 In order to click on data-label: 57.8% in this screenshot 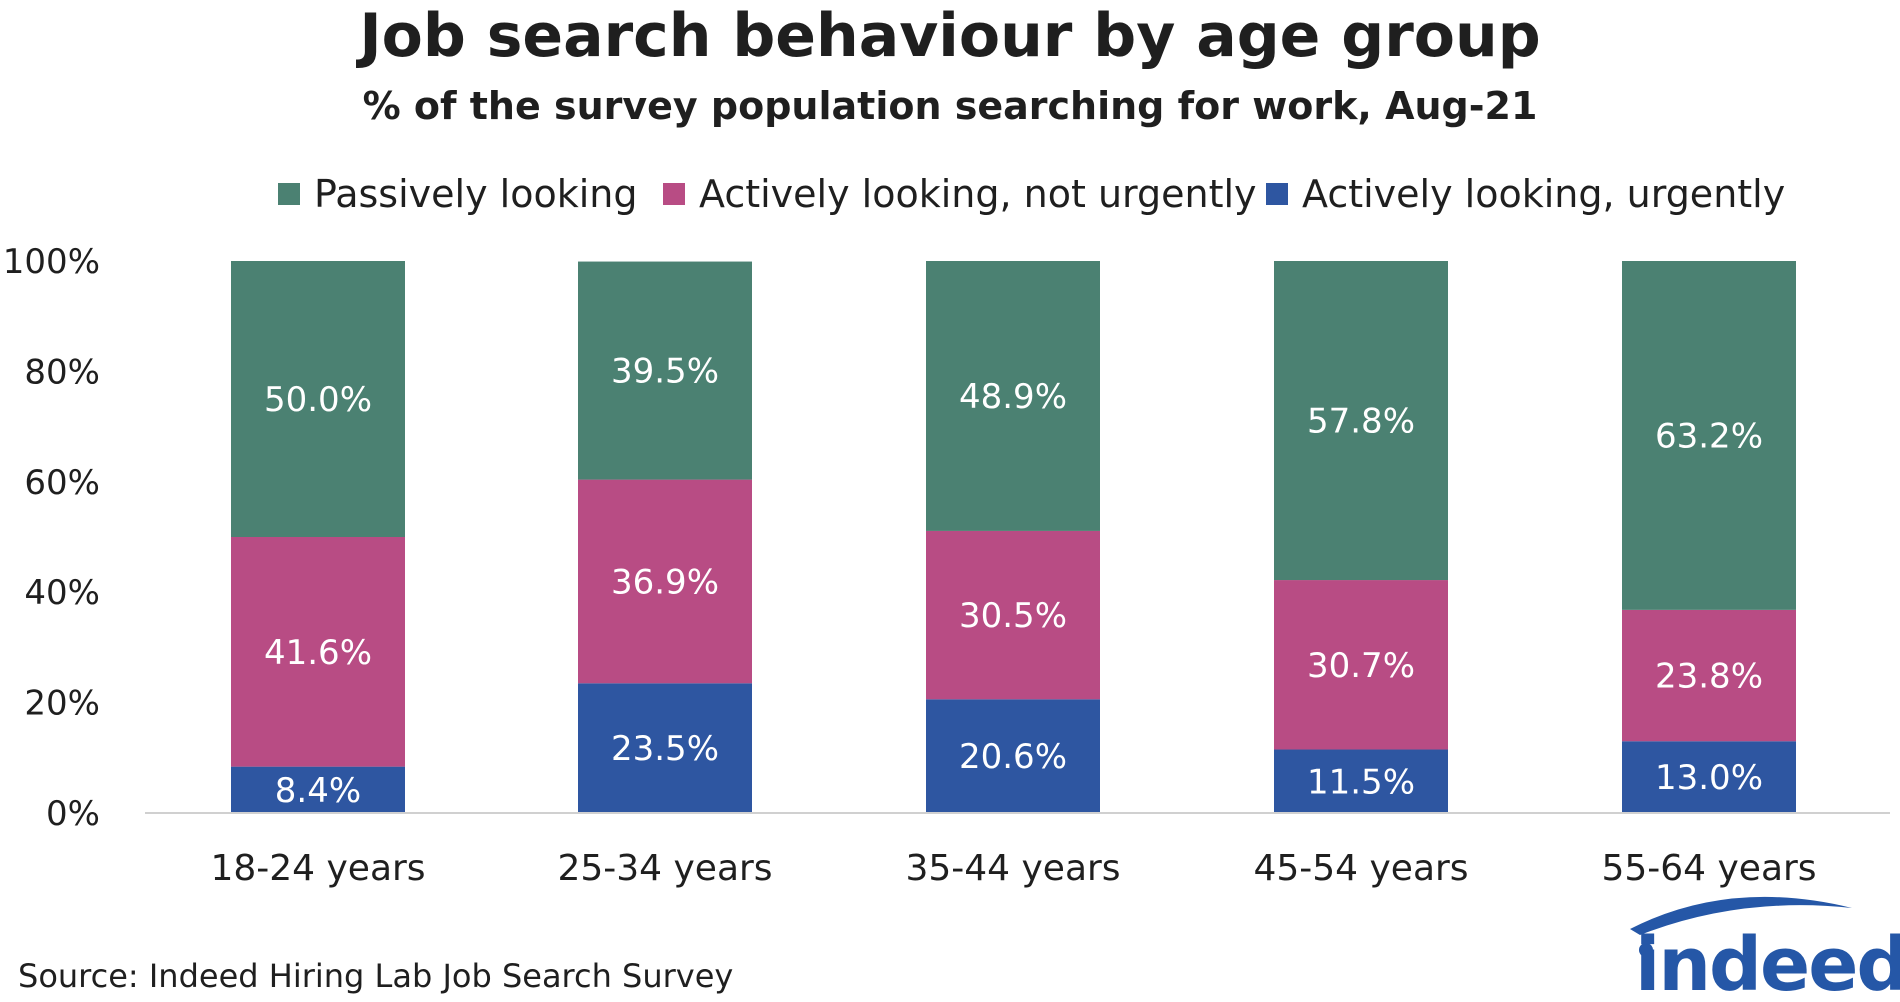, I will do `click(1361, 422)`.